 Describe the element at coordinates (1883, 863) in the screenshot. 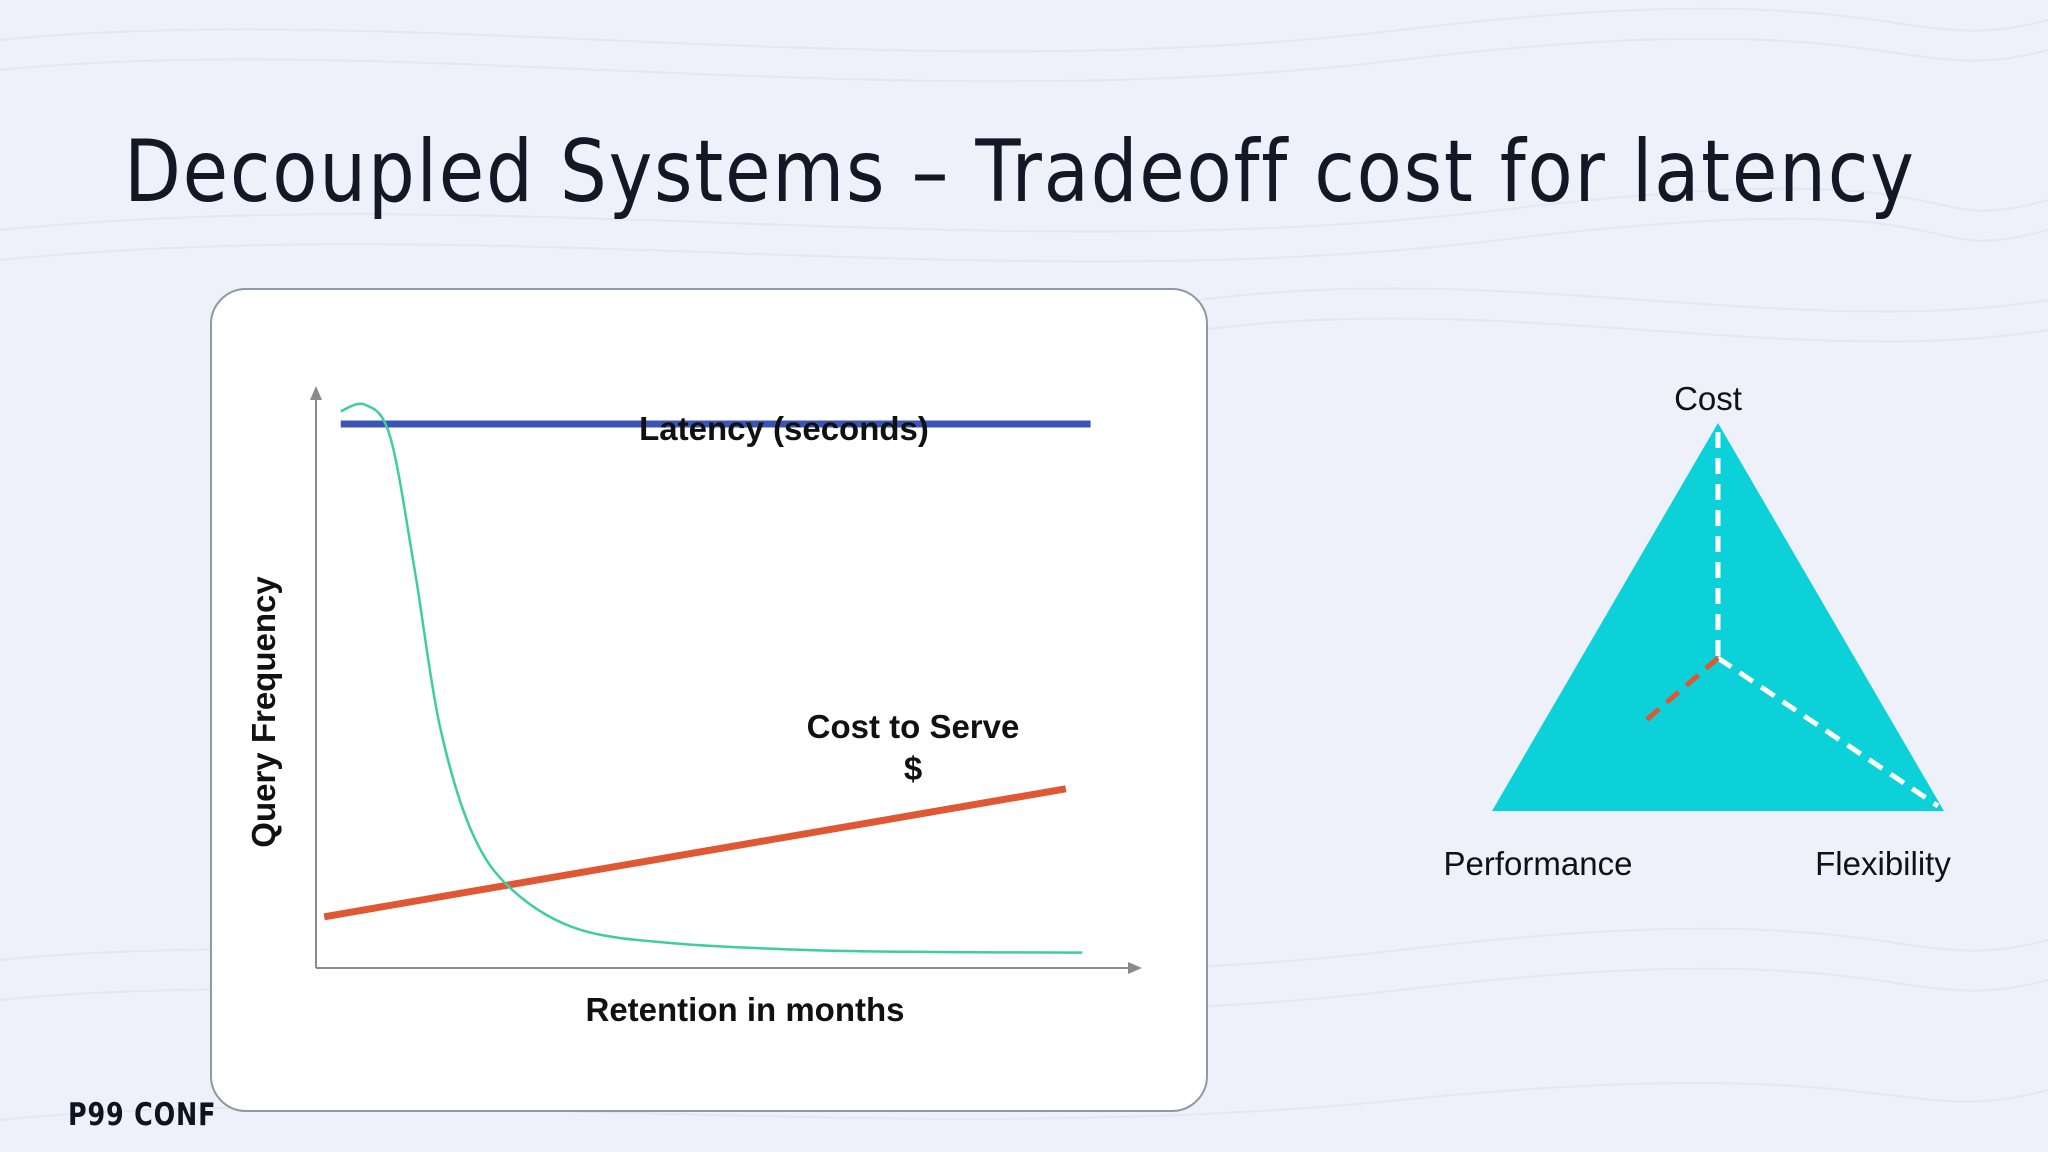

I see `triangle-label-flexibility: Flexibility` at that location.